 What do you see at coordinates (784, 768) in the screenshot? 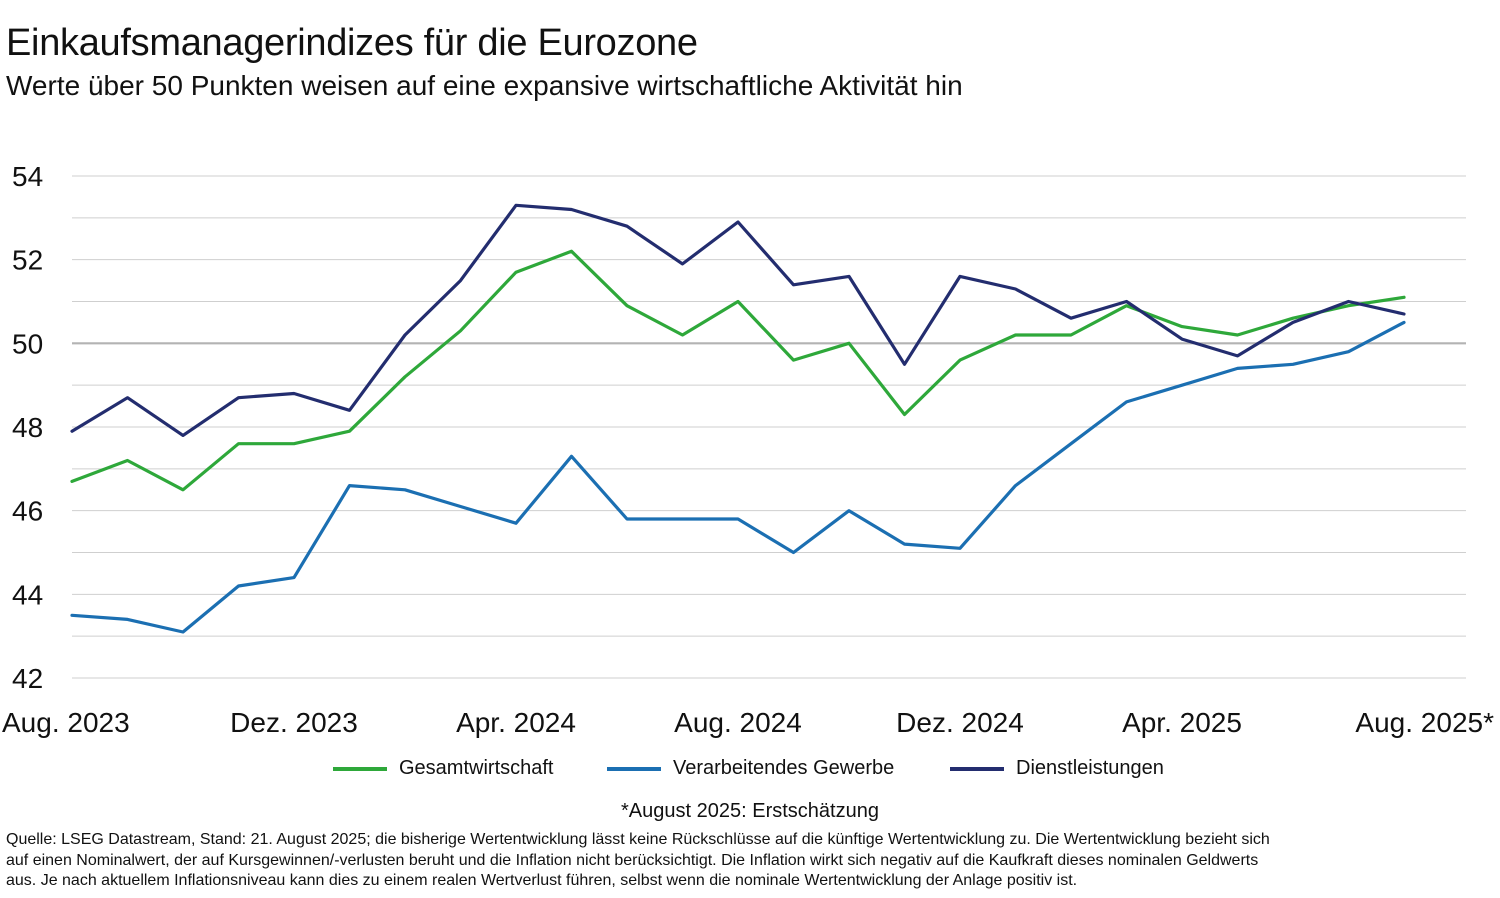
I see `legend-label: Verarbeitendes Gewerbe` at bounding box center [784, 768].